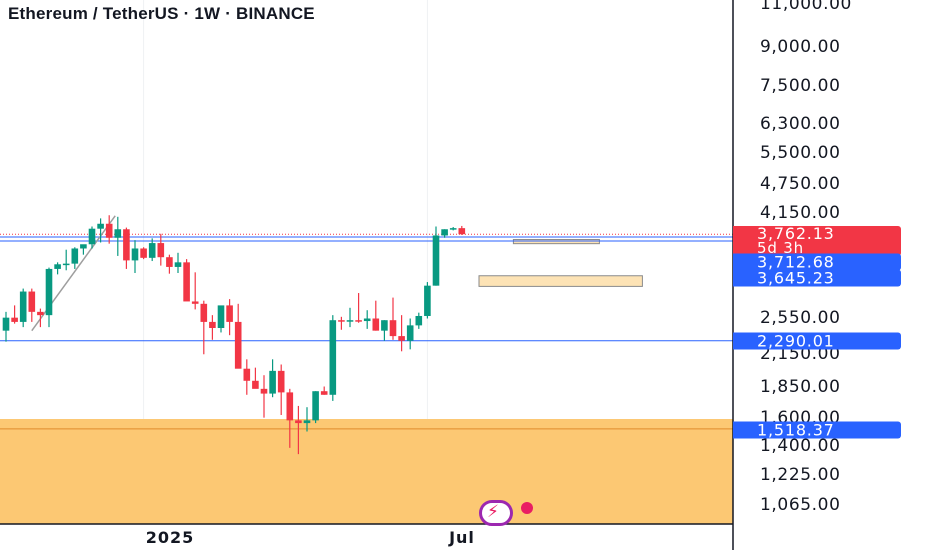 The height and width of the screenshot is (550, 932). I want to click on lightning-bolt-icon: ⚡, so click(493, 511).